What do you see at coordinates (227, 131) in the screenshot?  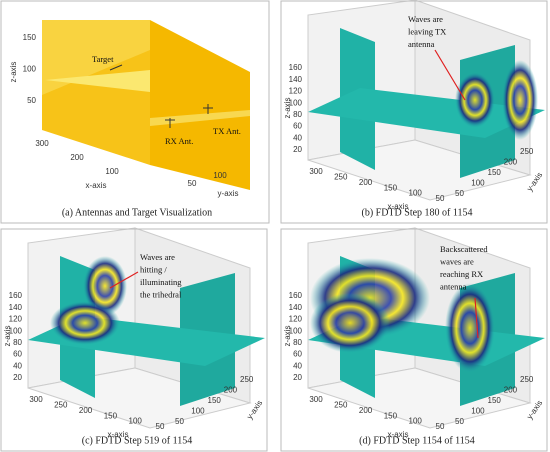 I see `annotation: TX Ant.` at bounding box center [227, 131].